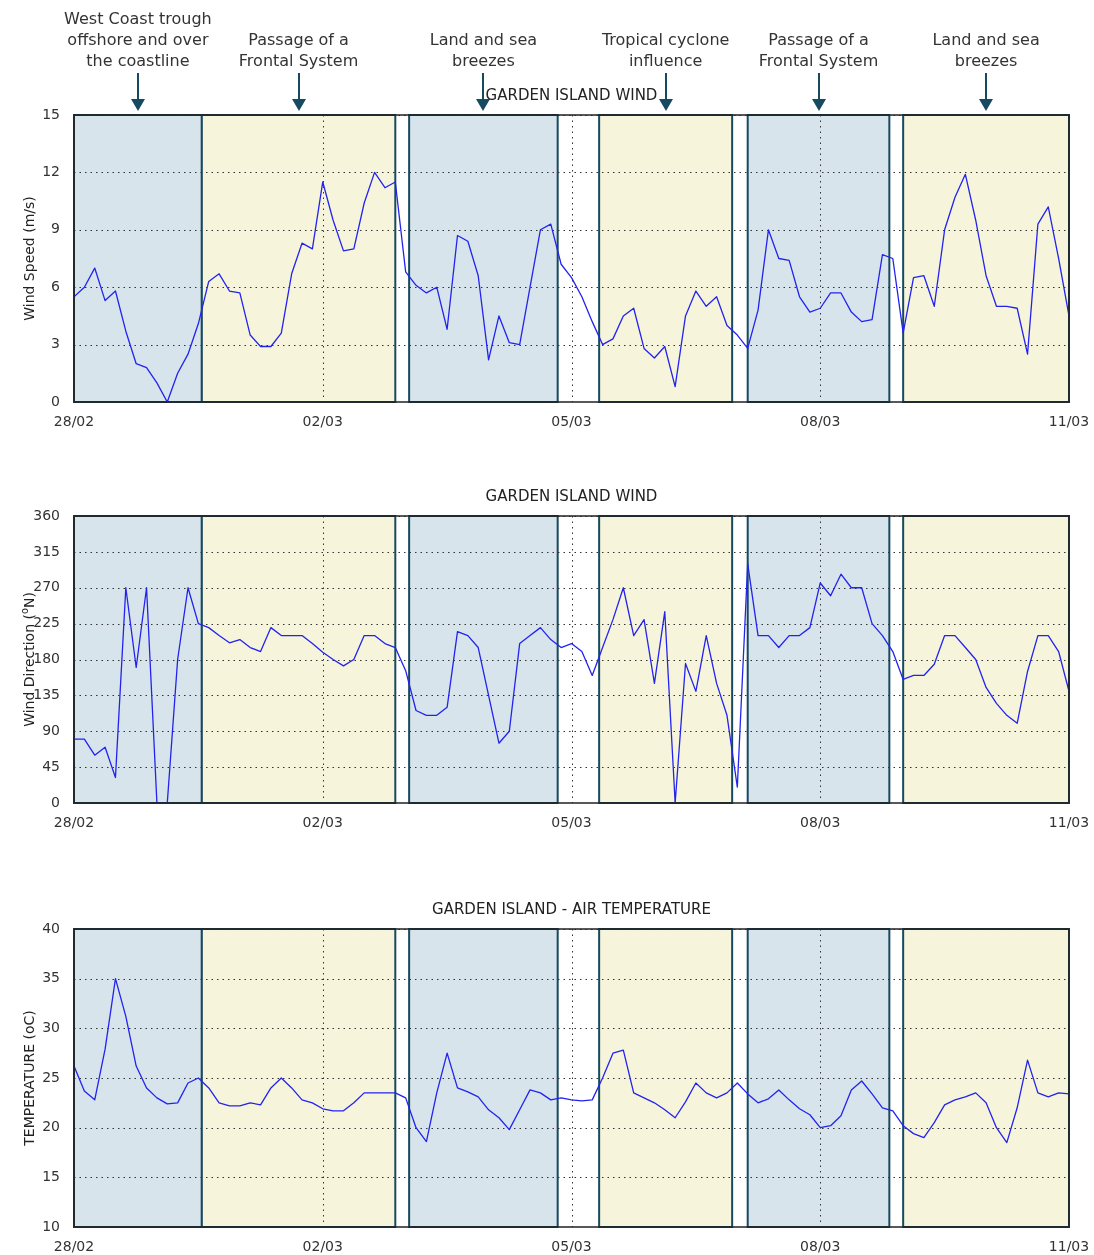 The image size is (1094, 1255). What do you see at coordinates (56, 285) in the screenshot?
I see `y-tick-label: 6` at bounding box center [56, 285].